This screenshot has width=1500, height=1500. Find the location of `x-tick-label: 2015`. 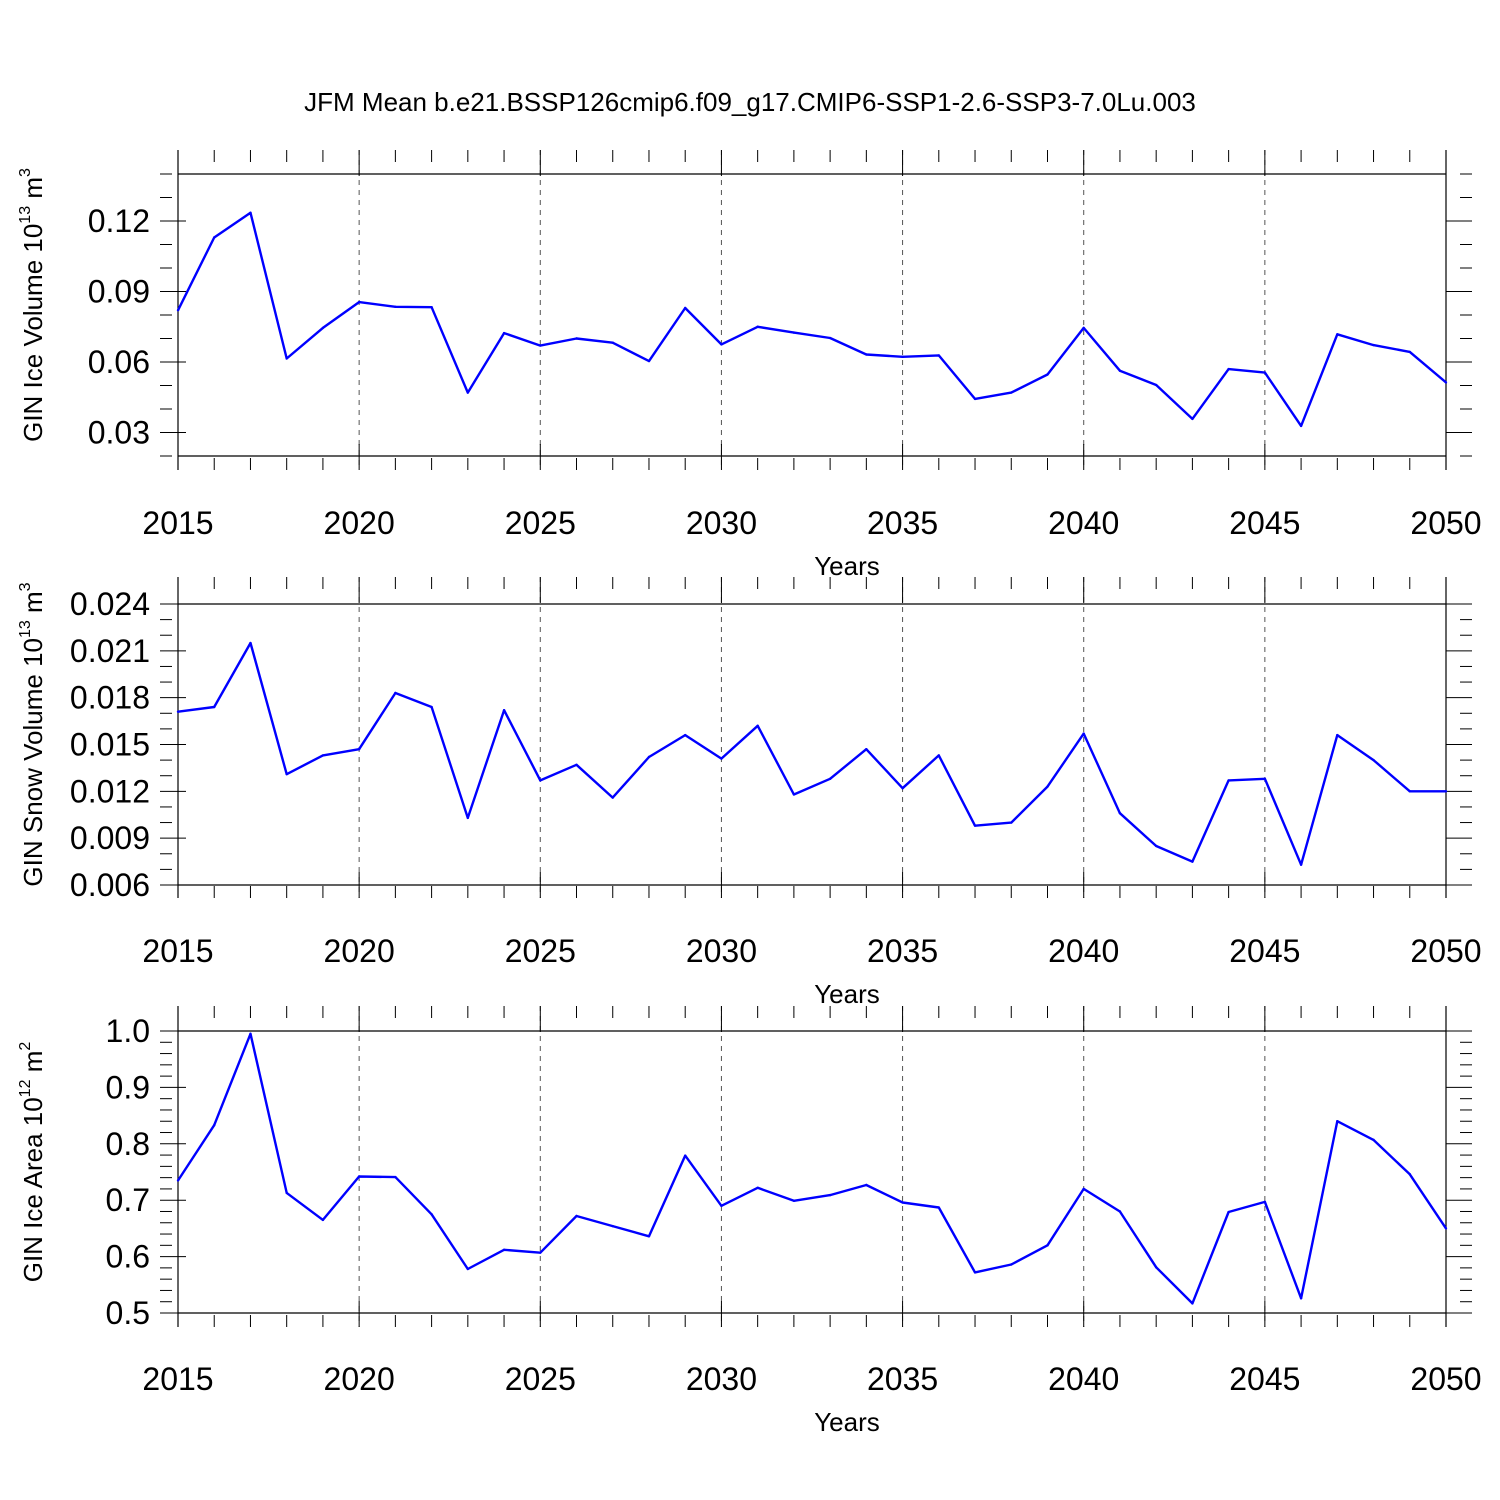

x-tick-label: 2015 is located at coordinates (177, 951).